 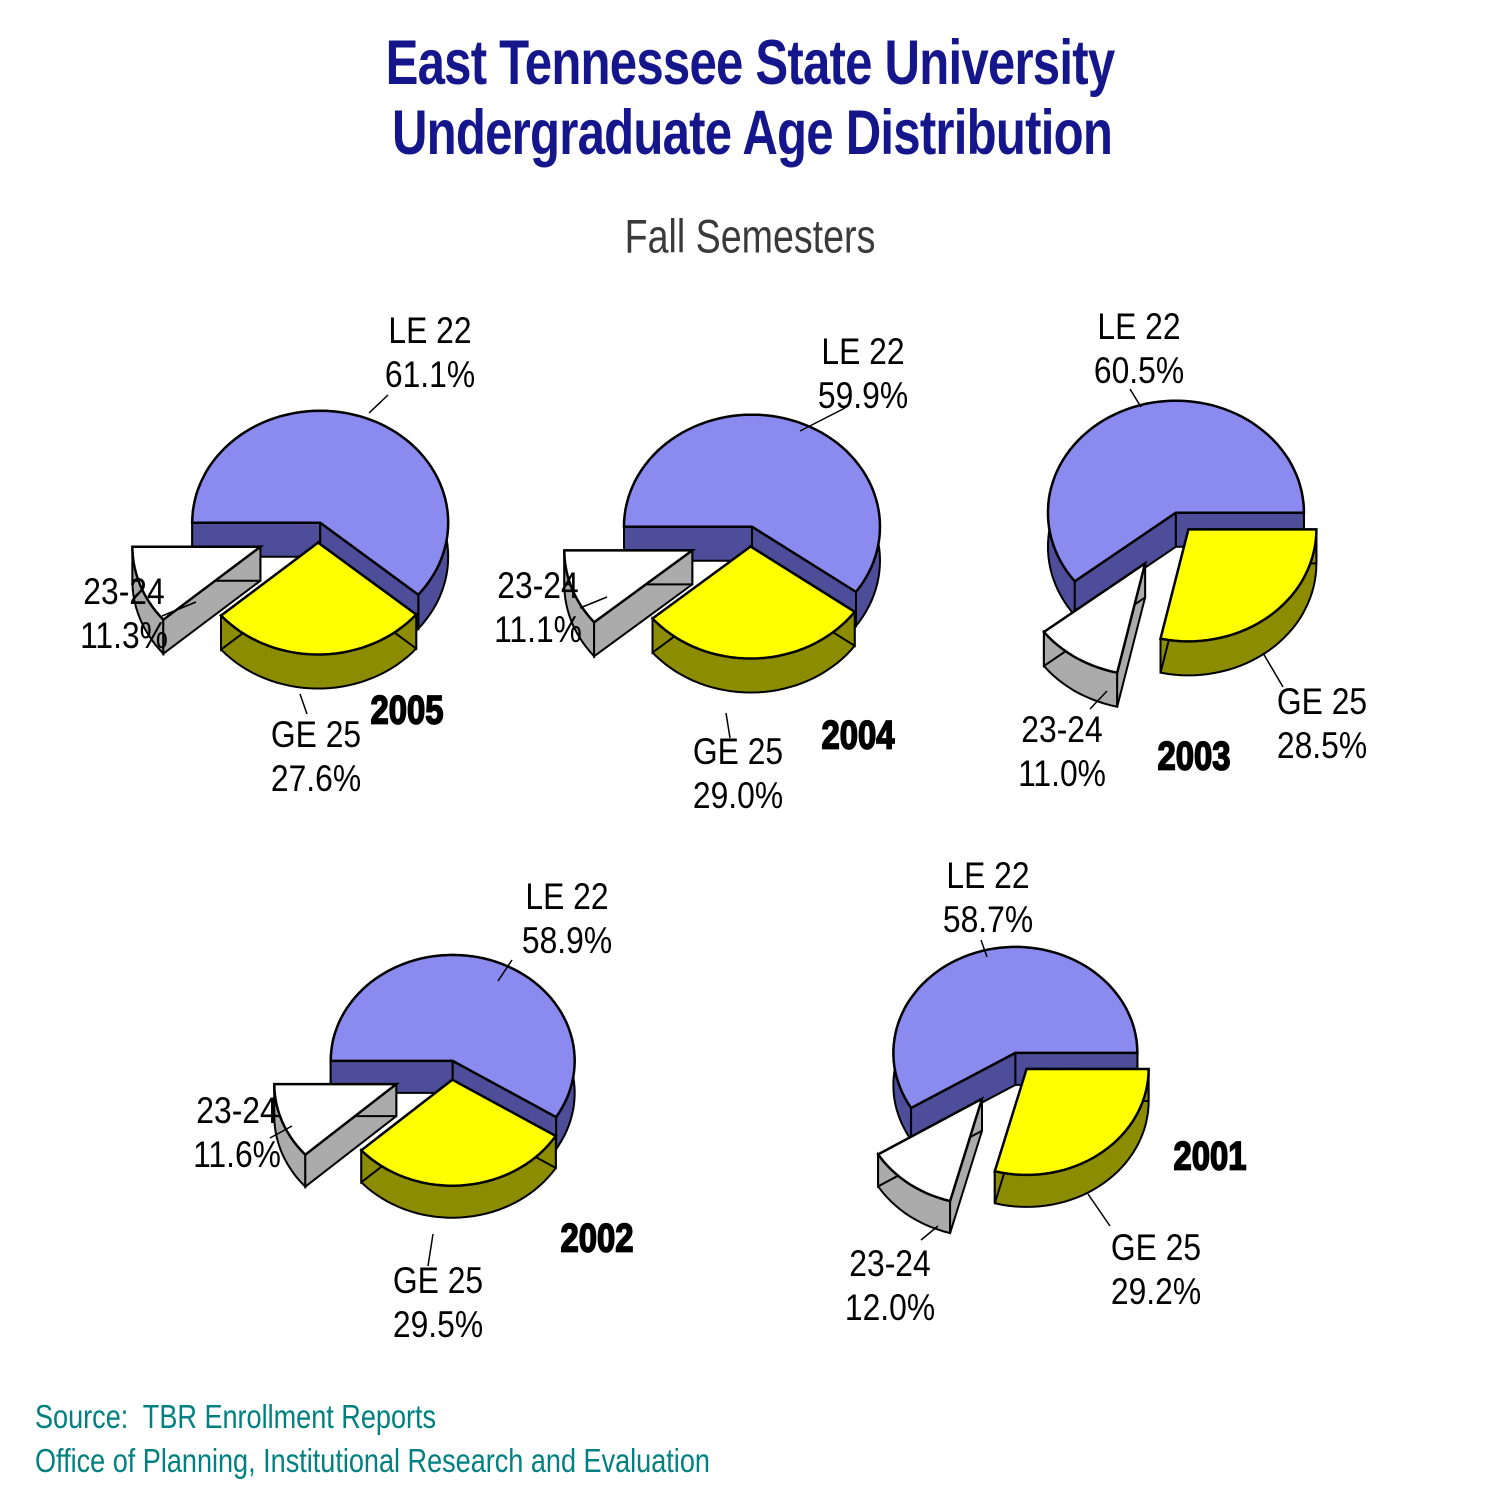 What do you see at coordinates (237, 1133) in the screenshot?
I see `pie-2002-label-2324: 23-24 11.6%` at bounding box center [237, 1133].